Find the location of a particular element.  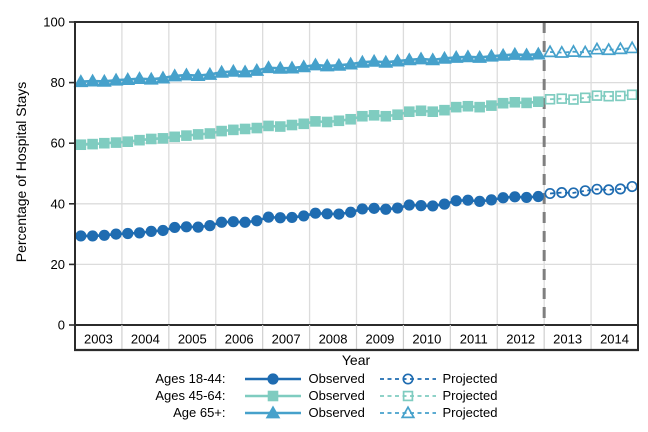

svg-text: 80 is located at coordinates (58, 82).